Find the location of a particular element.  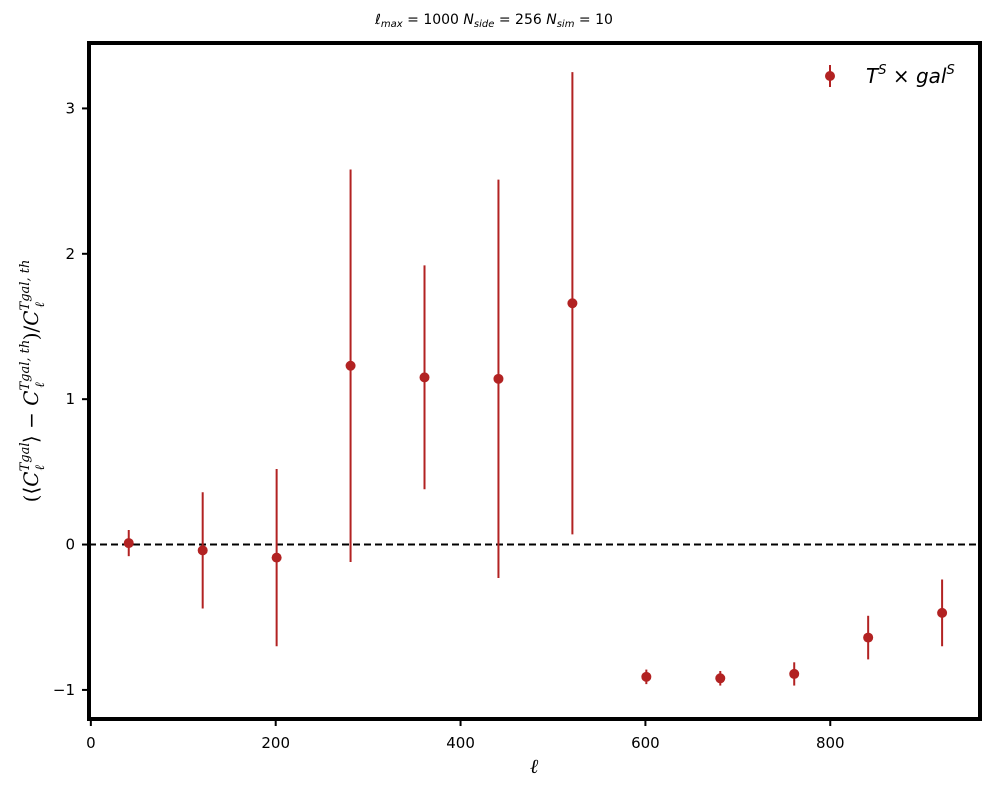

x-tick-label: 600 is located at coordinates (645, 743).